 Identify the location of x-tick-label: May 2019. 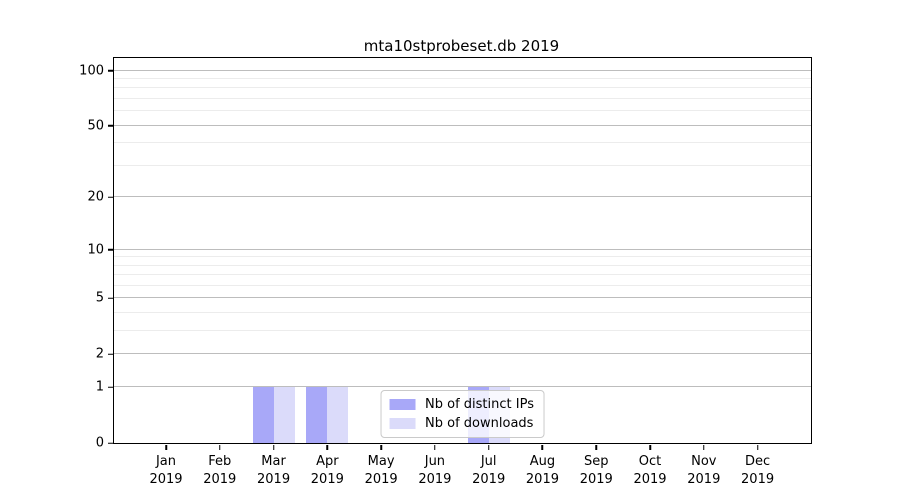
(381, 471).